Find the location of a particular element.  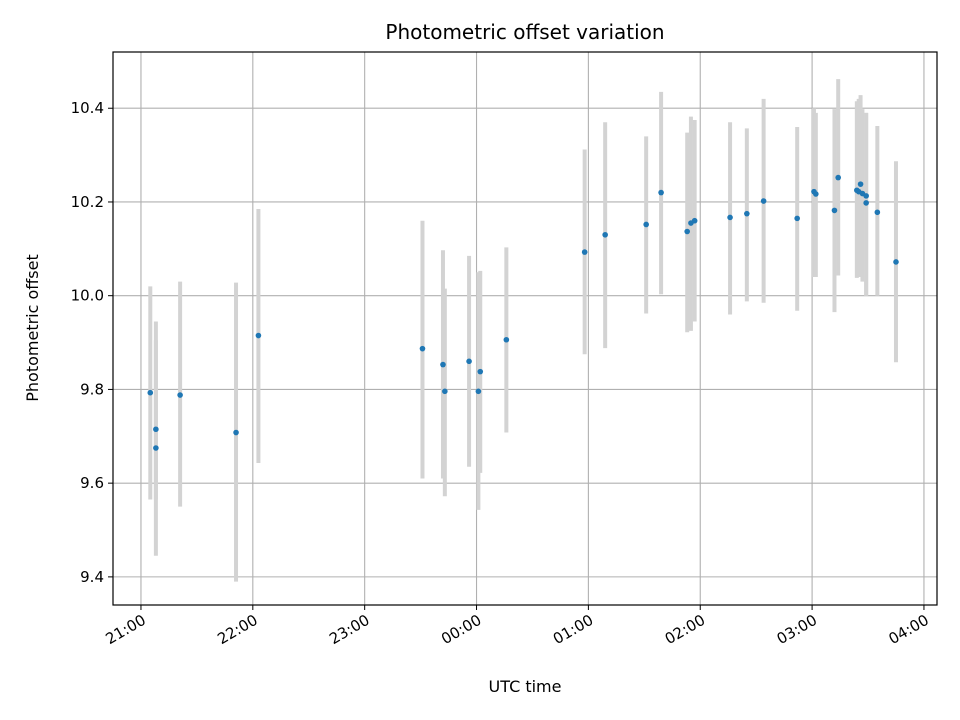

y-tick-label: 10.0 is located at coordinates (87, 296).